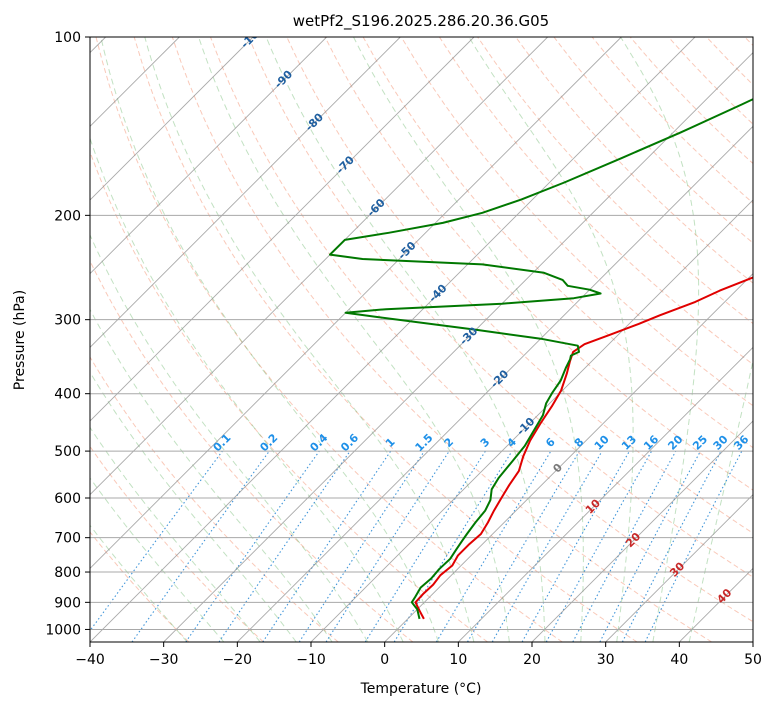 The height and width of the screenshot is (708, 775). What do you see at coordinates (238, 660) in the screenshot?
I see `x-tick-label: −20` at bounding box center [238, 660].